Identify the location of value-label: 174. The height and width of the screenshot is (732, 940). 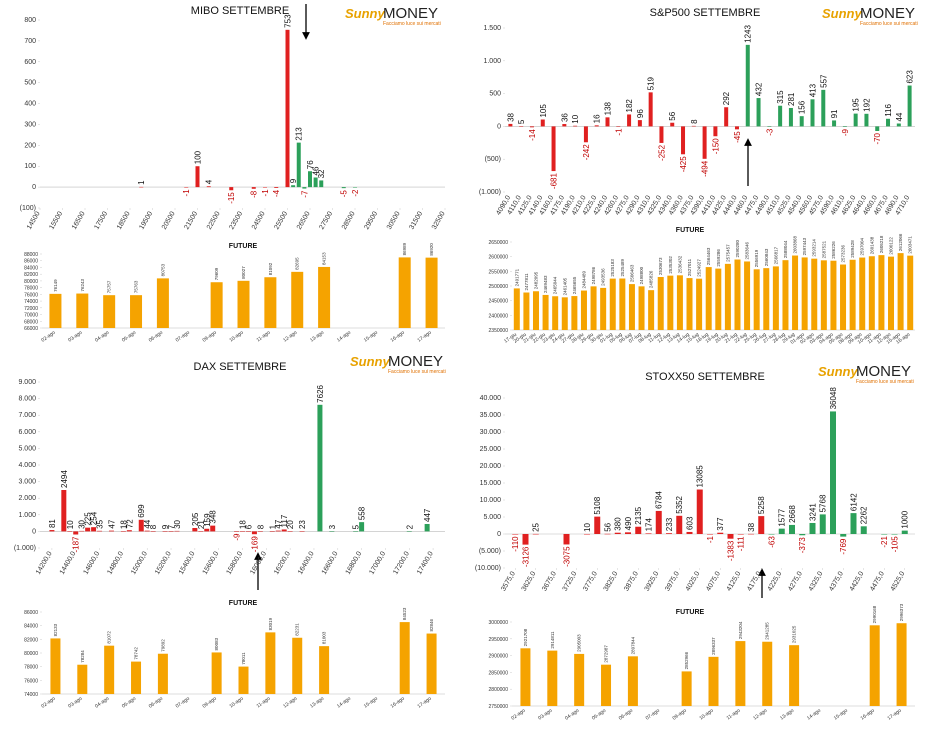
(649, 525).